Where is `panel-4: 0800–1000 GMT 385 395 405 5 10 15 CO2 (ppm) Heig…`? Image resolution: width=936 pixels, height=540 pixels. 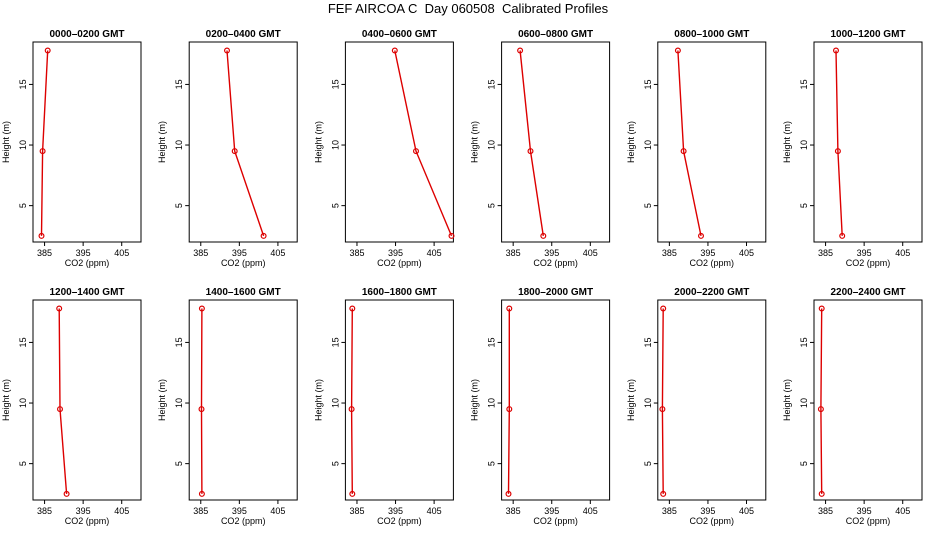 panel-4: 0800–1000 GMT 385 395 405 5 10 15 CO2 (ppm) Heig… is located at coordinates (696, 148).